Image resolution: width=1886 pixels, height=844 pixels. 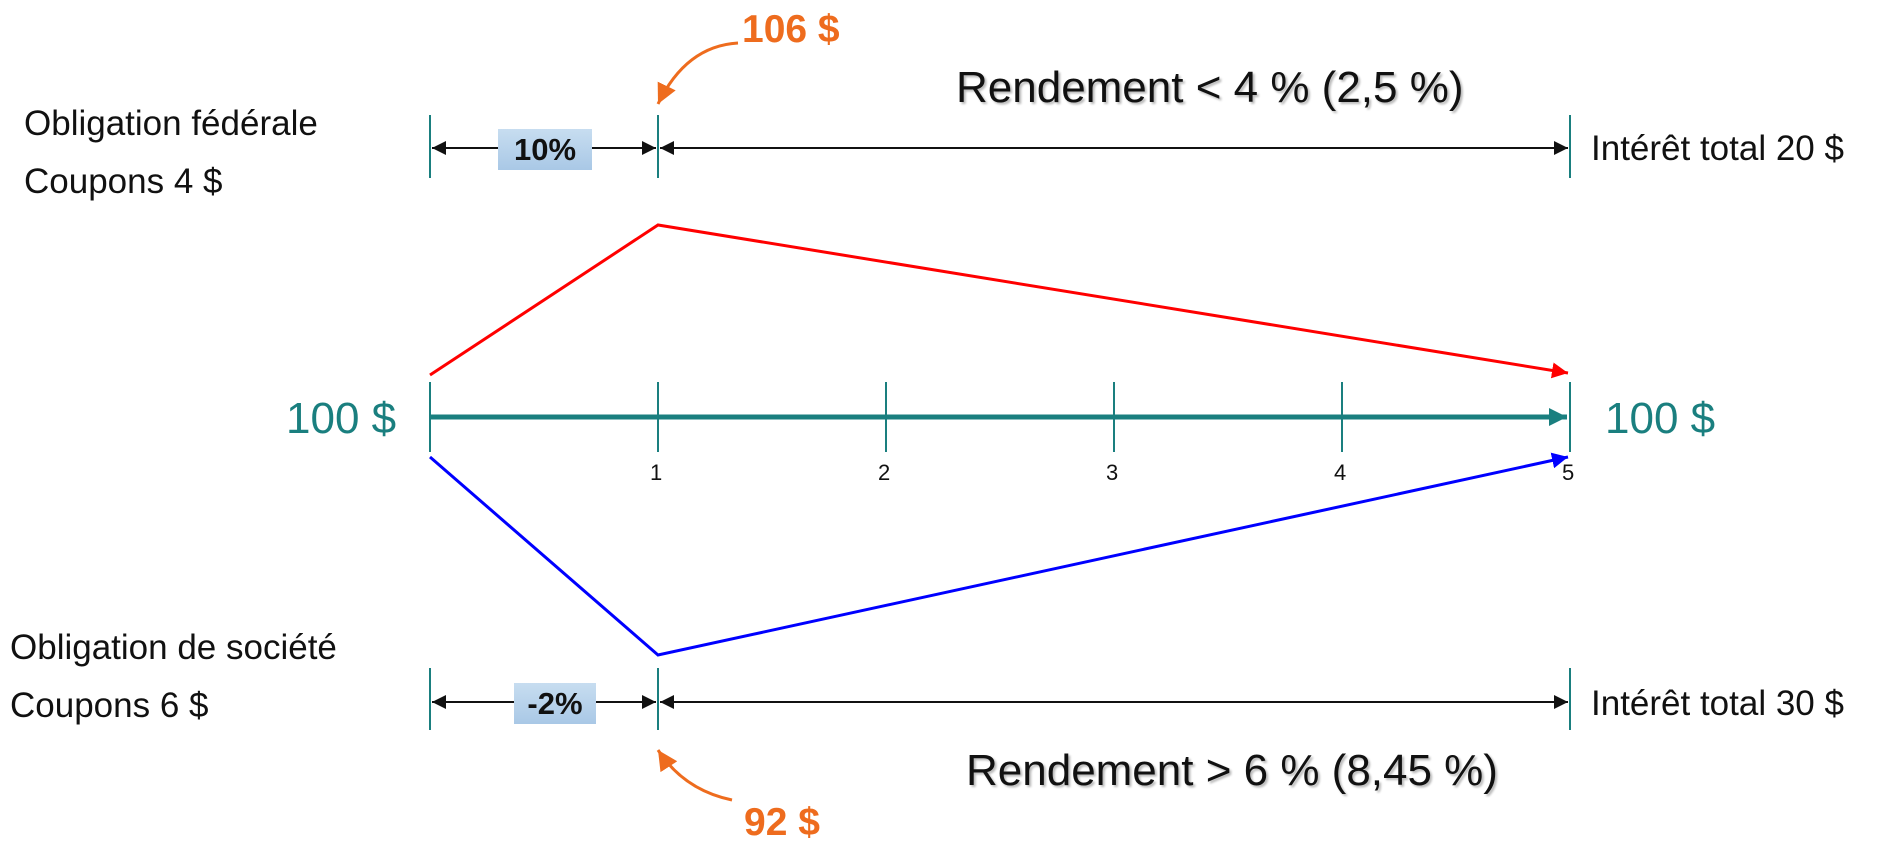 I want to click on corporate-price-path, so click(x=999, y=554).